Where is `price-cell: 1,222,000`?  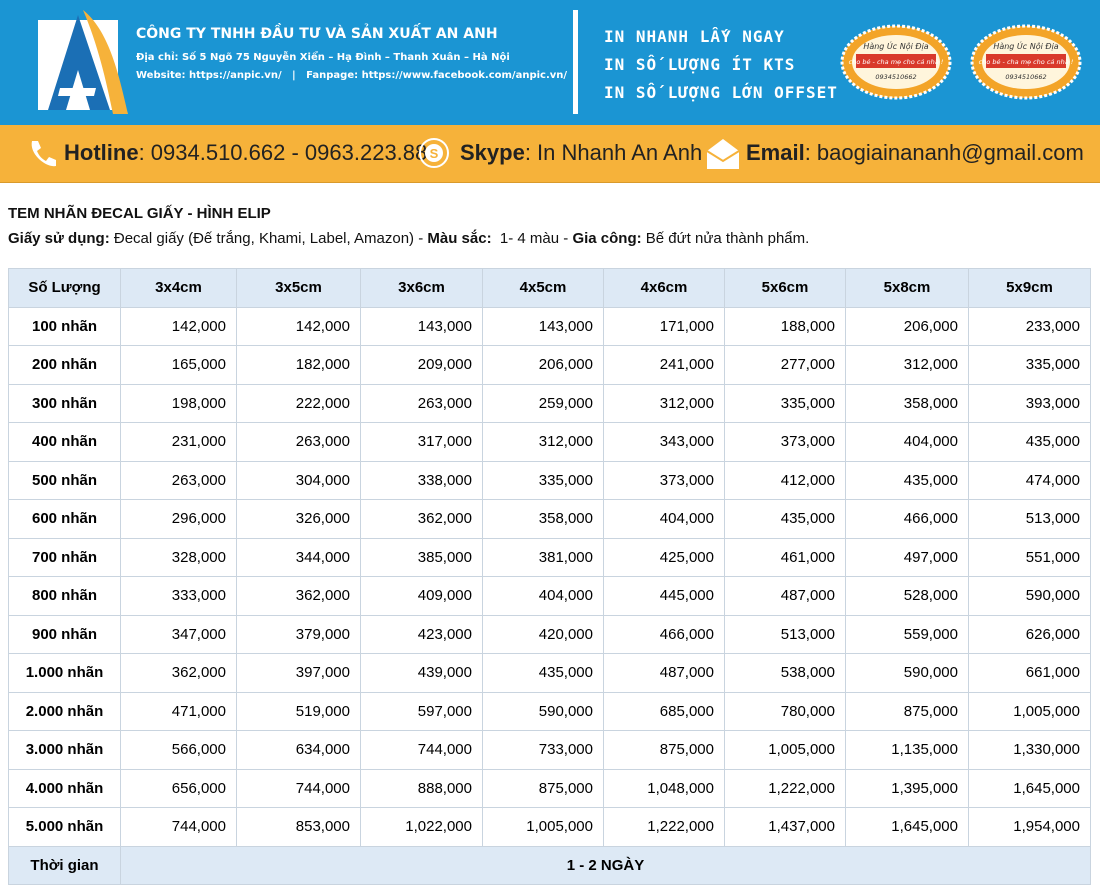 price-cell: 1,222,000 is located at coordinates (664, 827).